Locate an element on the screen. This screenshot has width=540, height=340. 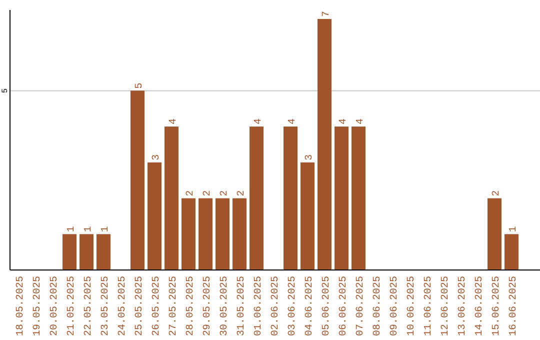
x-tick-label: 04.06.2025 is located at coordinates (310, 306).